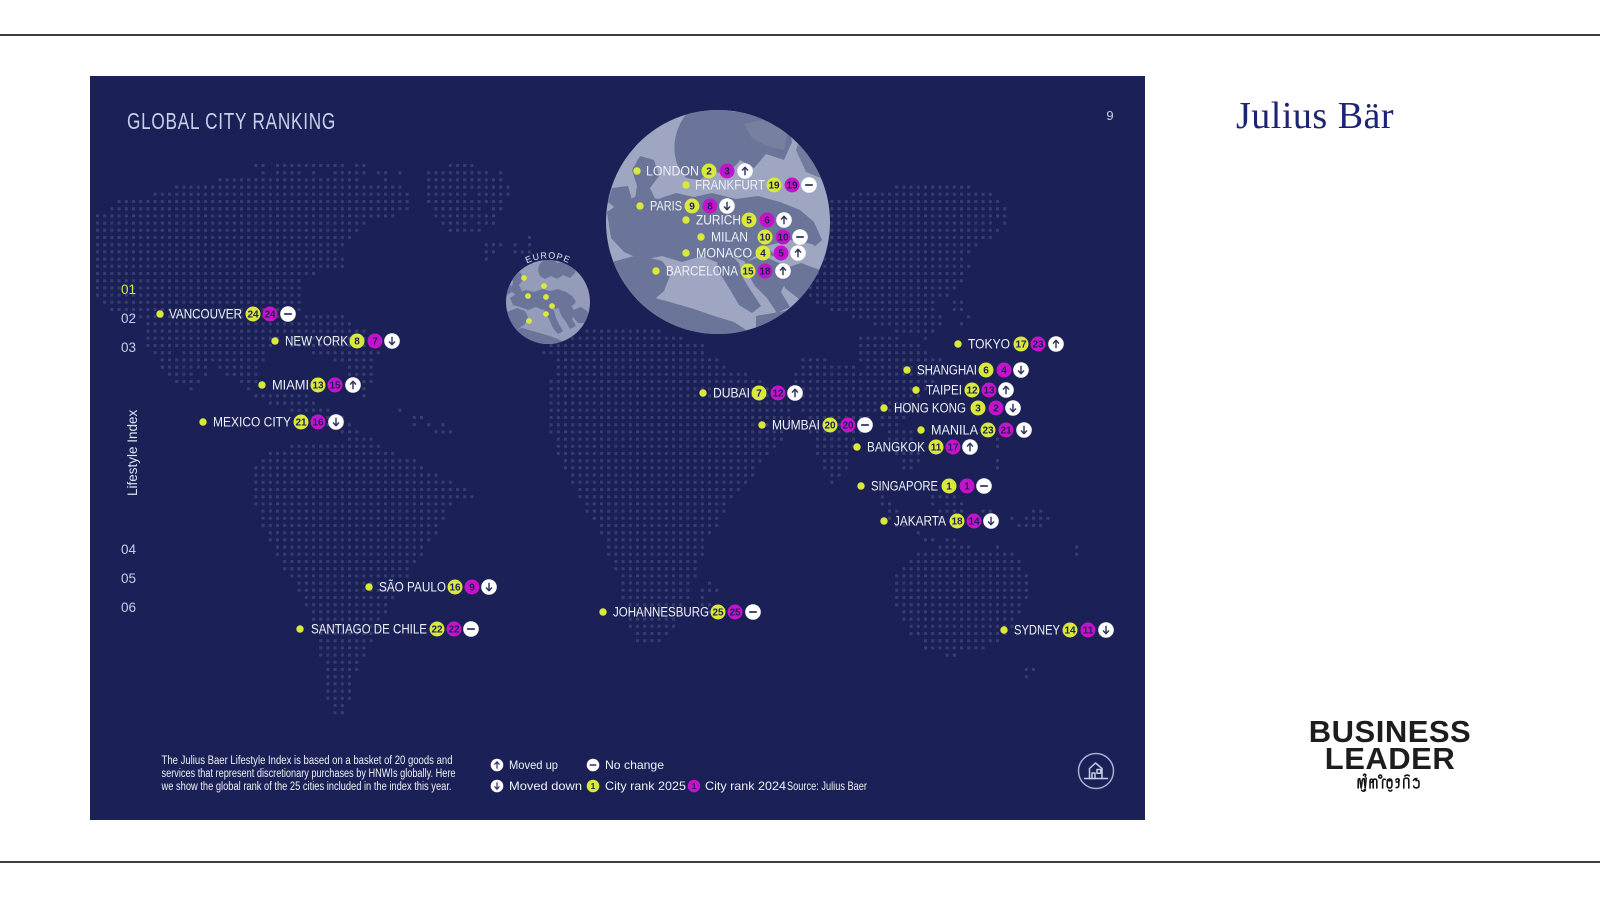 This screenshot has height=900, width=1600. I want to click on svg-text: Lifestyle Index, so click(132, 452).